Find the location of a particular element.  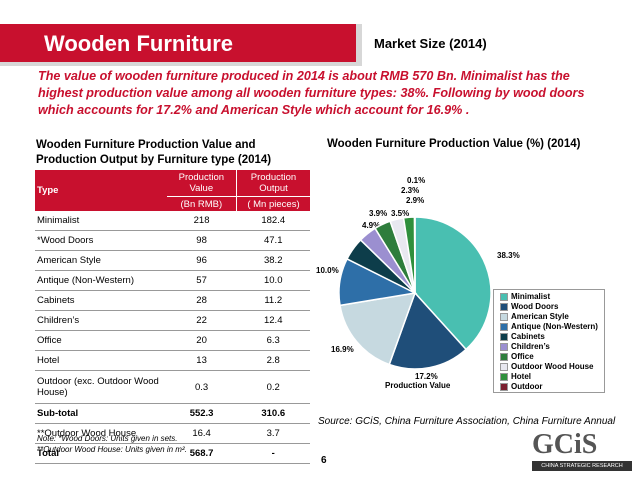

table-row: Total 568.7- is located at coordinates (172, 453).